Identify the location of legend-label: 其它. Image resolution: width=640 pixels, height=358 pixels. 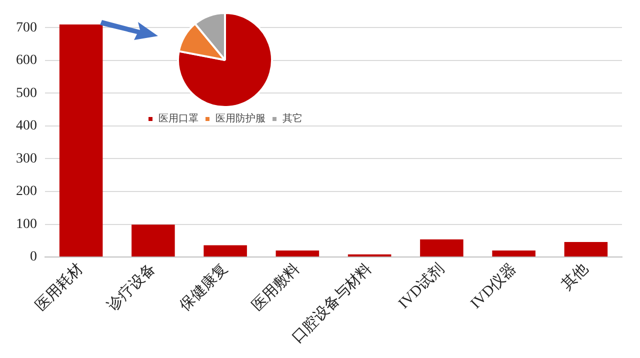
(292, 118).